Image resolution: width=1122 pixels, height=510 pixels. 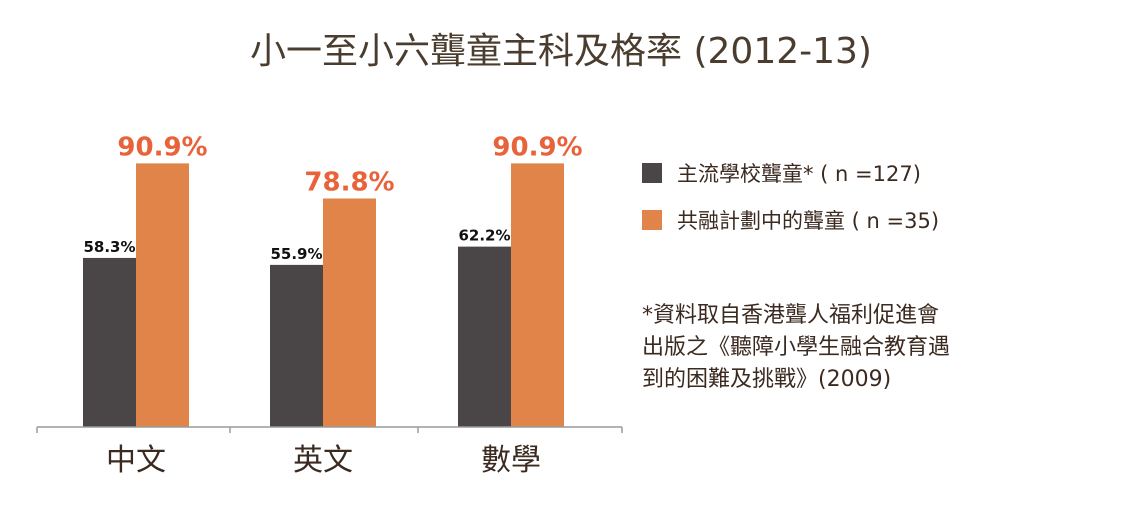 I want to click on x-tick-label: 中文, so click(x=136, y=460).